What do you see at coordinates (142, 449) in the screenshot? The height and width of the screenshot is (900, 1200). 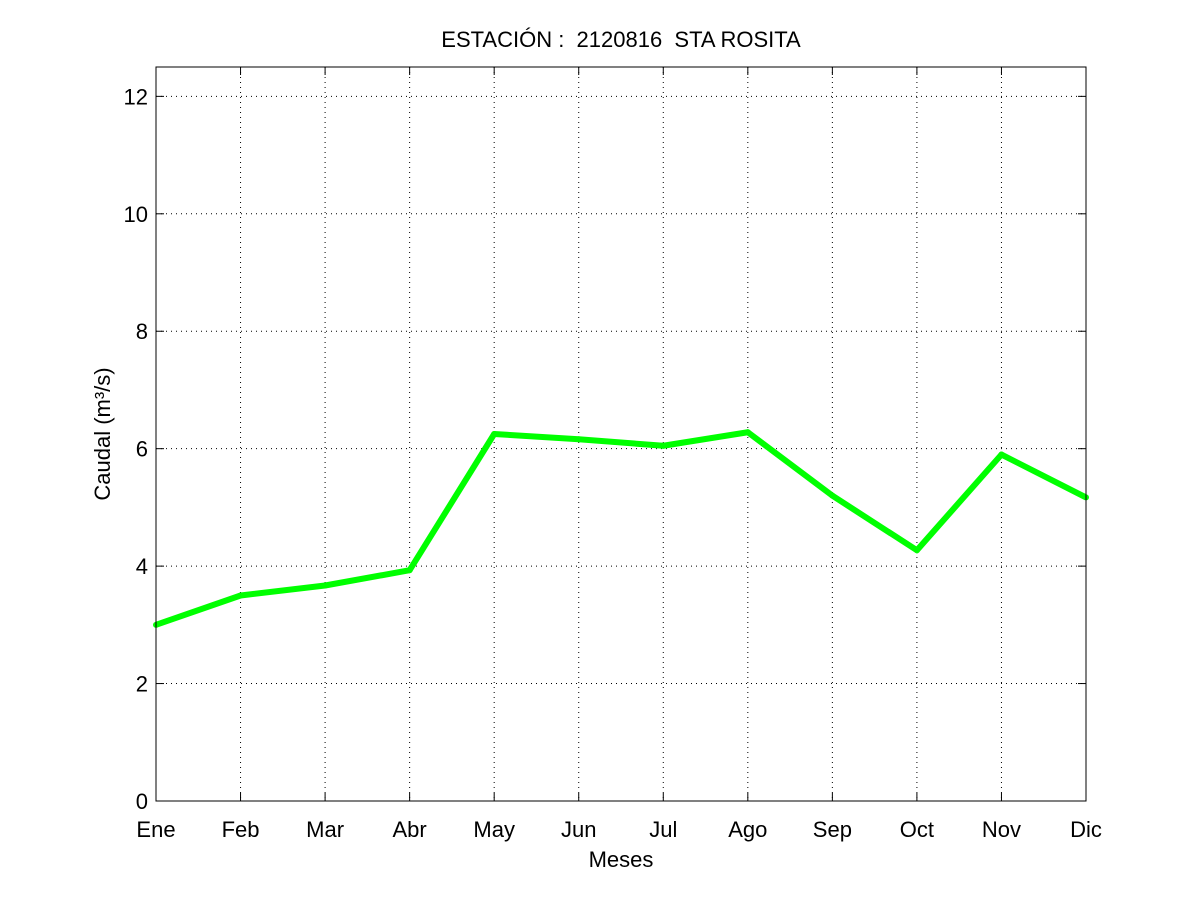 I see `y-tick-label: 6` at bounding box center [142, 449].